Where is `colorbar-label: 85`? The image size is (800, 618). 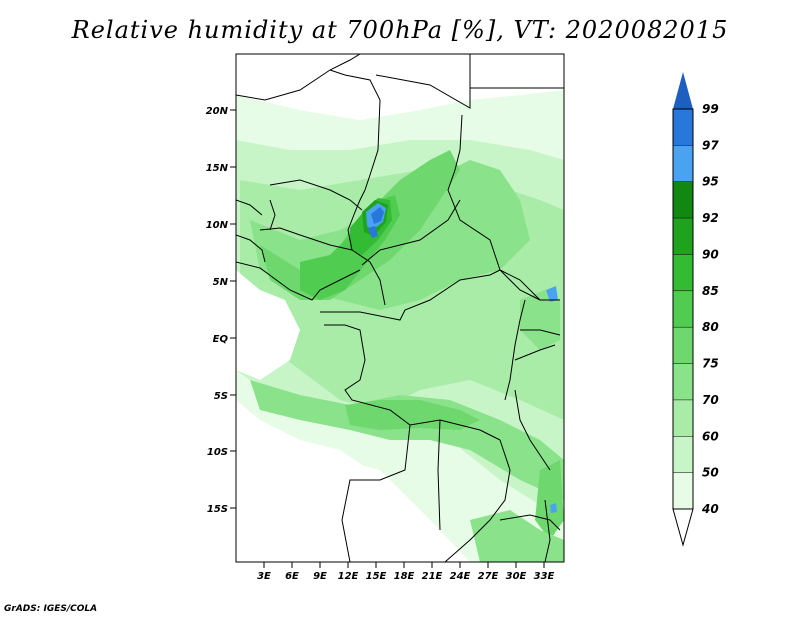
colorbar-label: 85 is located at coordinates (710, 291).